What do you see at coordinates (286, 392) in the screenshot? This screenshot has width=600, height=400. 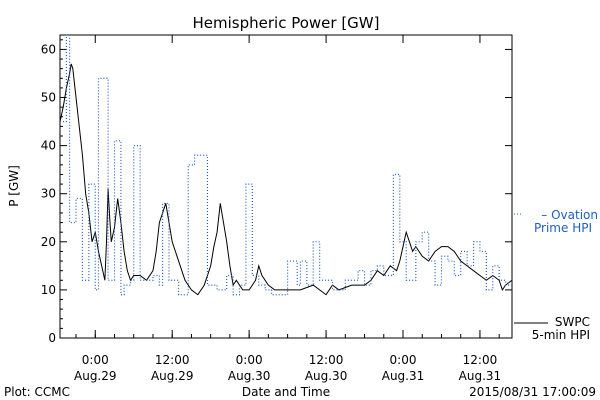 I see `x-axis-label: Date and Time` at bounding box center [286, 392].